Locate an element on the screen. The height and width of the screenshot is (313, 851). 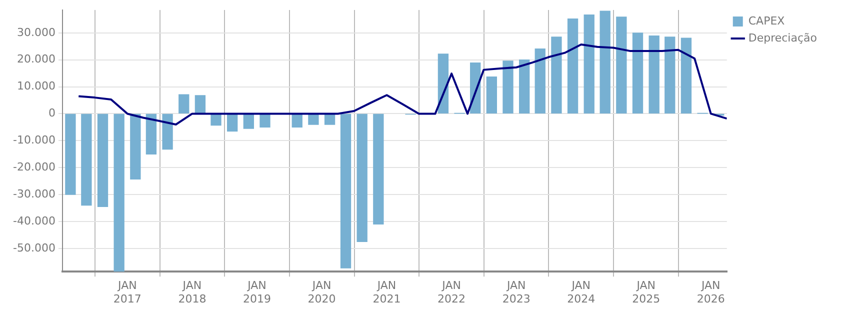
x-tick-label: JAN 2019 is located at coordinates (257, 292).